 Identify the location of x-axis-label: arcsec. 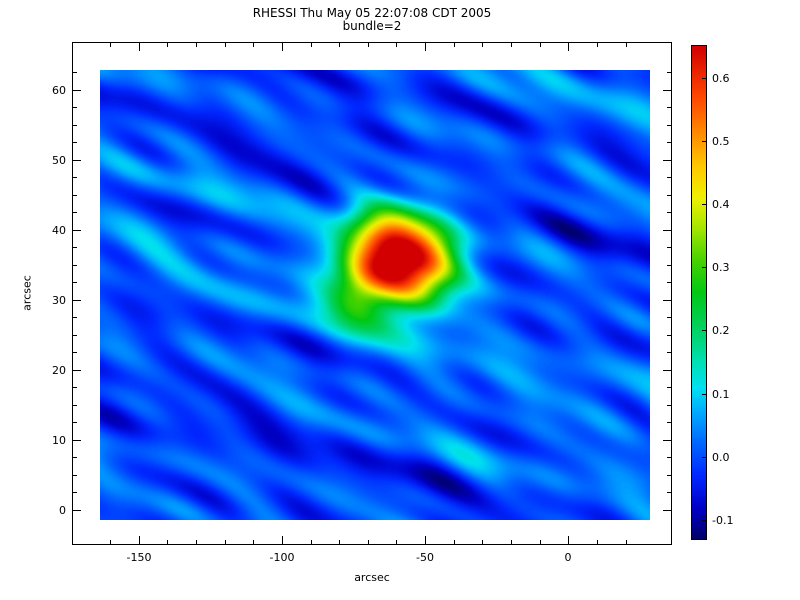
(372, 577).